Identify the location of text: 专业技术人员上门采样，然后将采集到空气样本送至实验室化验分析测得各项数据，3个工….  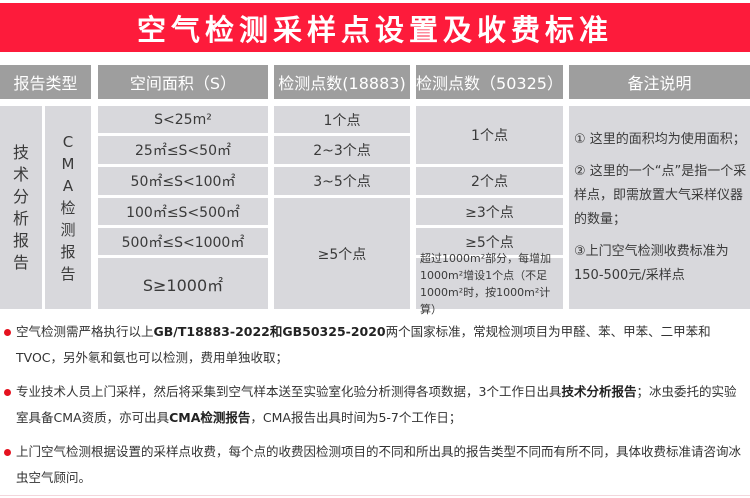
(289, 391).